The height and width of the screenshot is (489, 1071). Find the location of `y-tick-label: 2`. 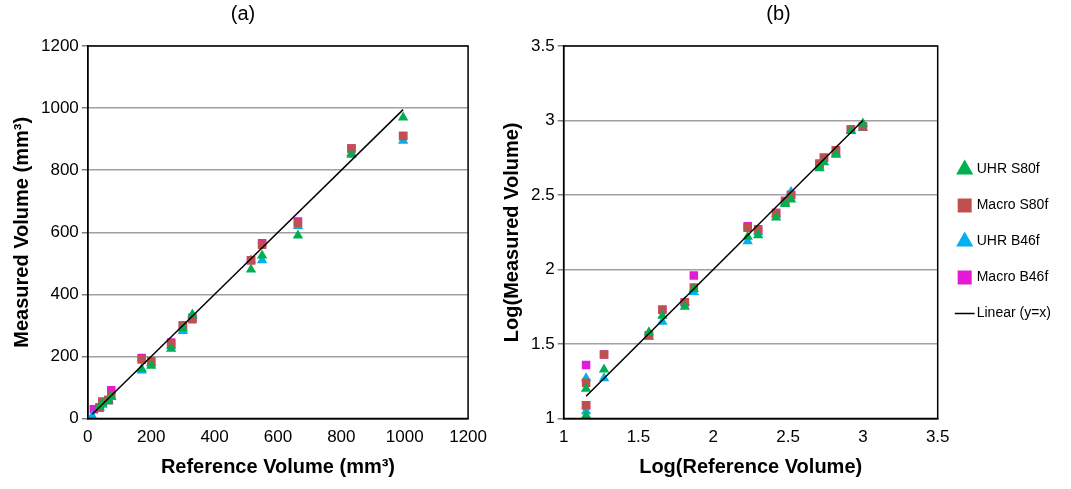

y-tick-label: 2 is located at coordinates (550, 269).